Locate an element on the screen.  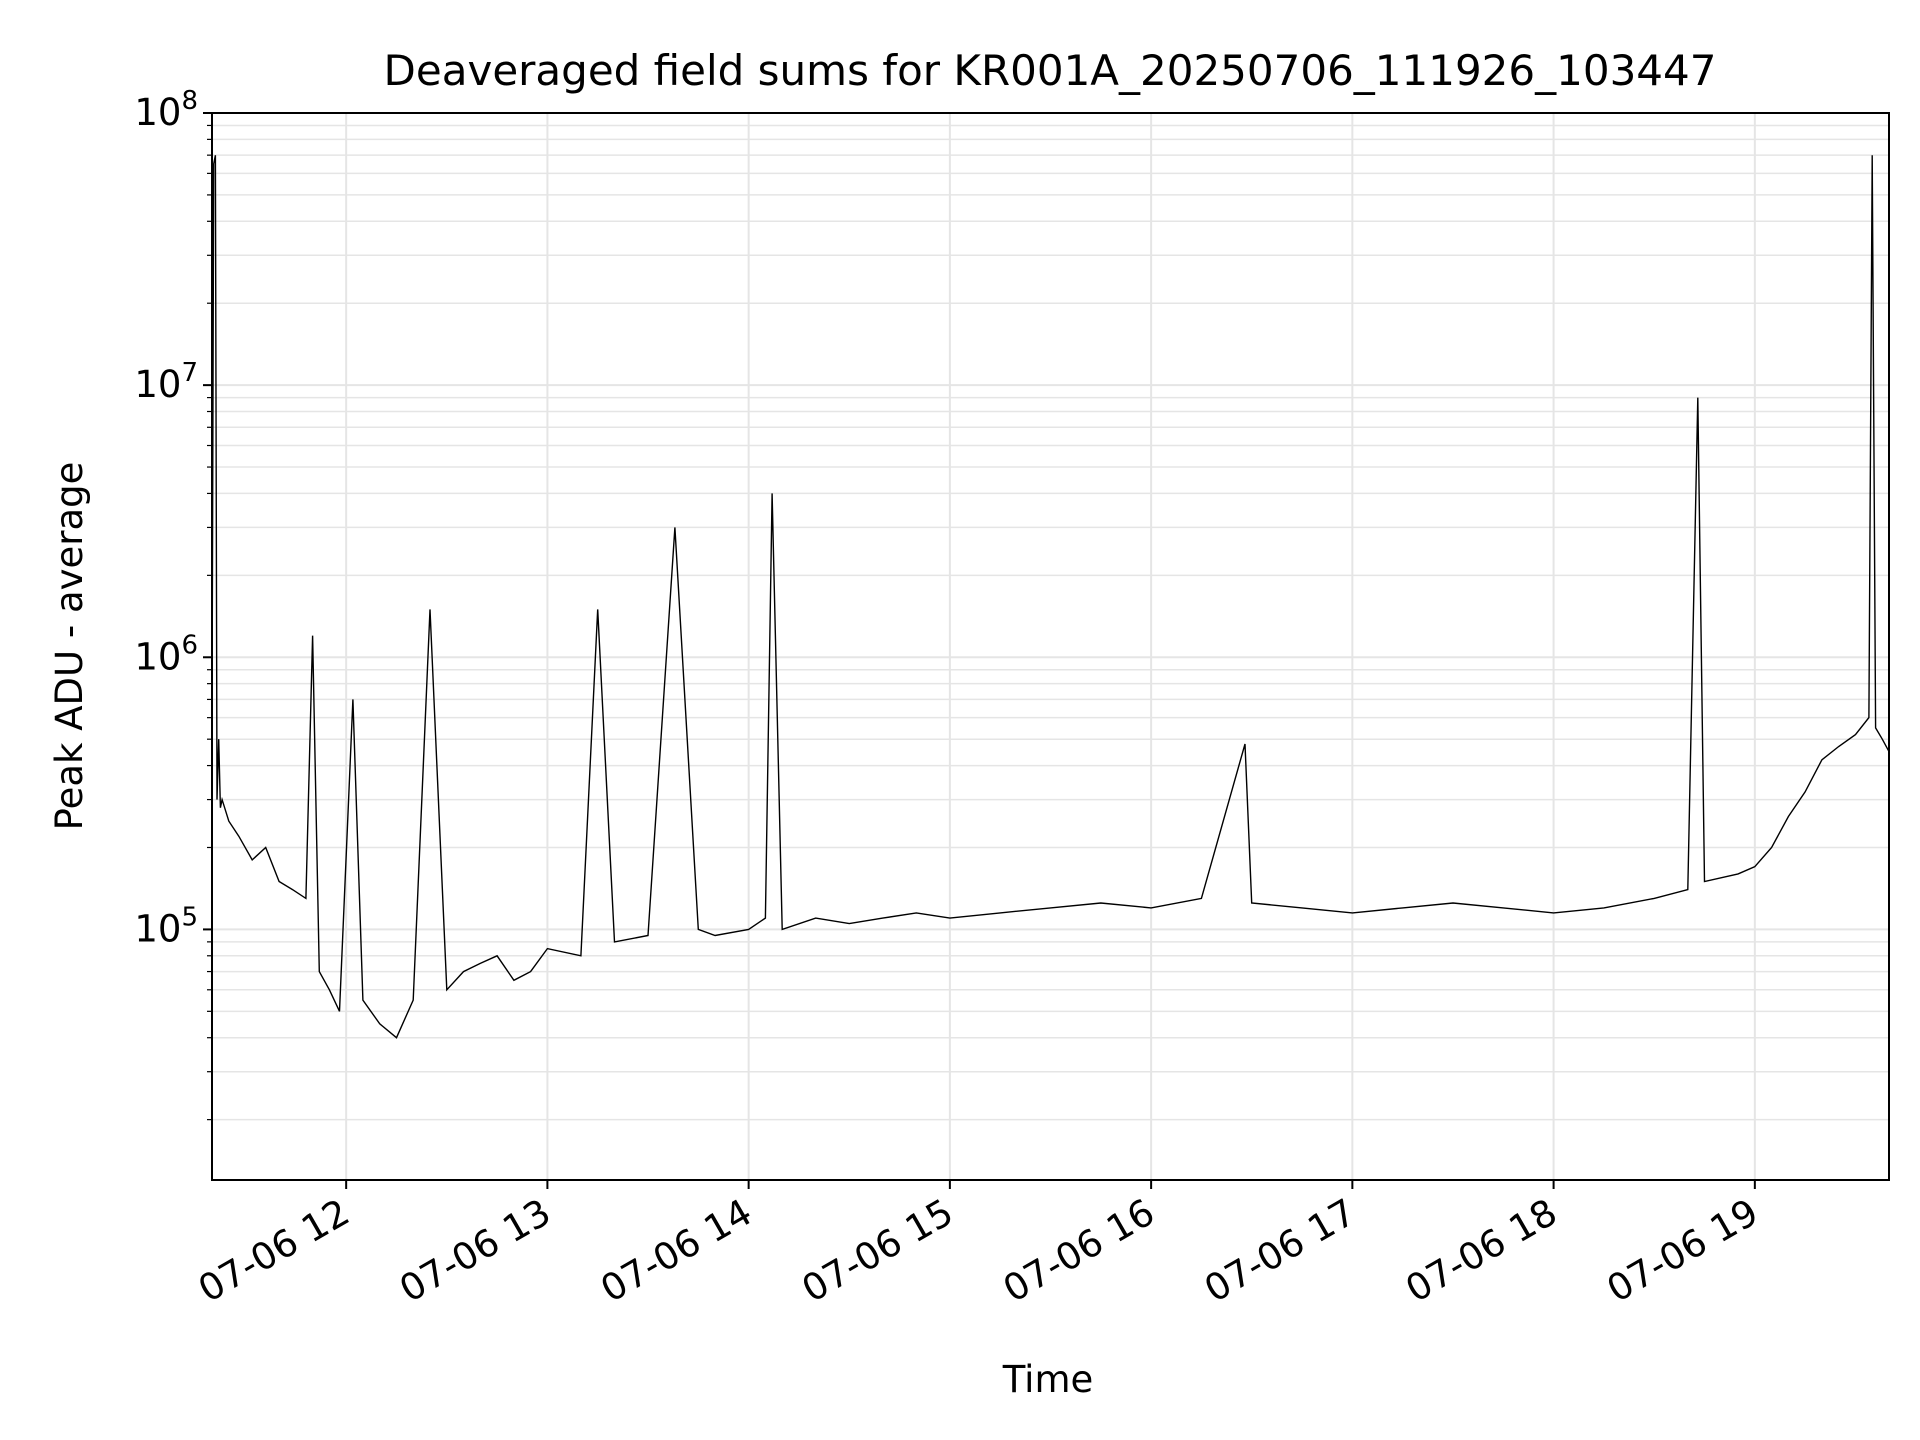
y-tick-label: 106 is located at coordinates (166, 654).